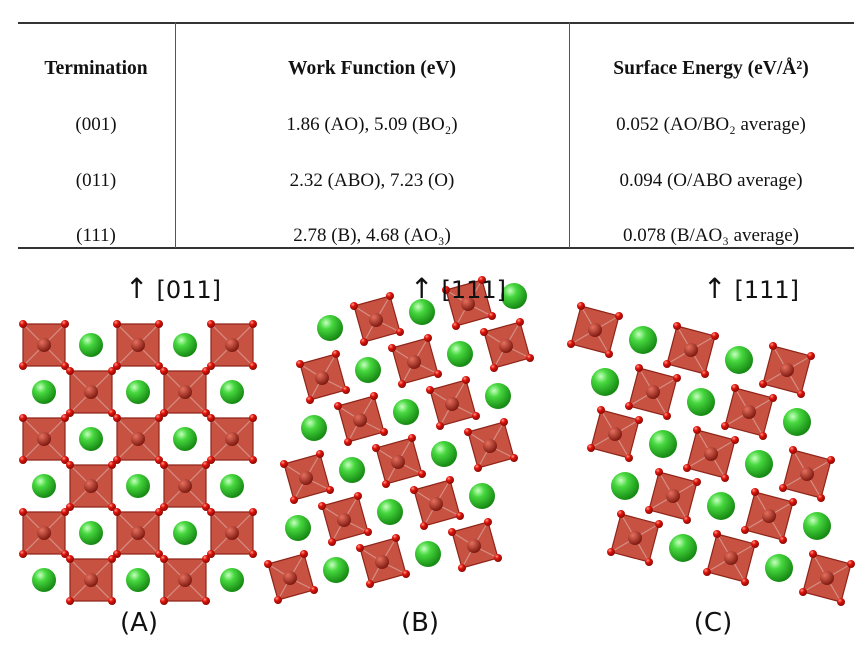 Image resolution: width=864 pixels, height=656 pixels. Describe the element at coordinates (372, 180) in the screenshot. I see `row-011-work-function: 2.32 (ABO), 7.23 (O)` at that location.